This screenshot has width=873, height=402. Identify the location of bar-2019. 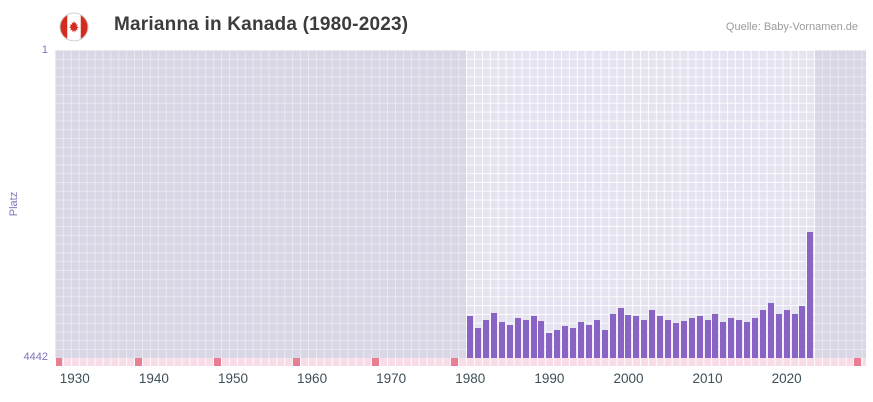
(778, 336).